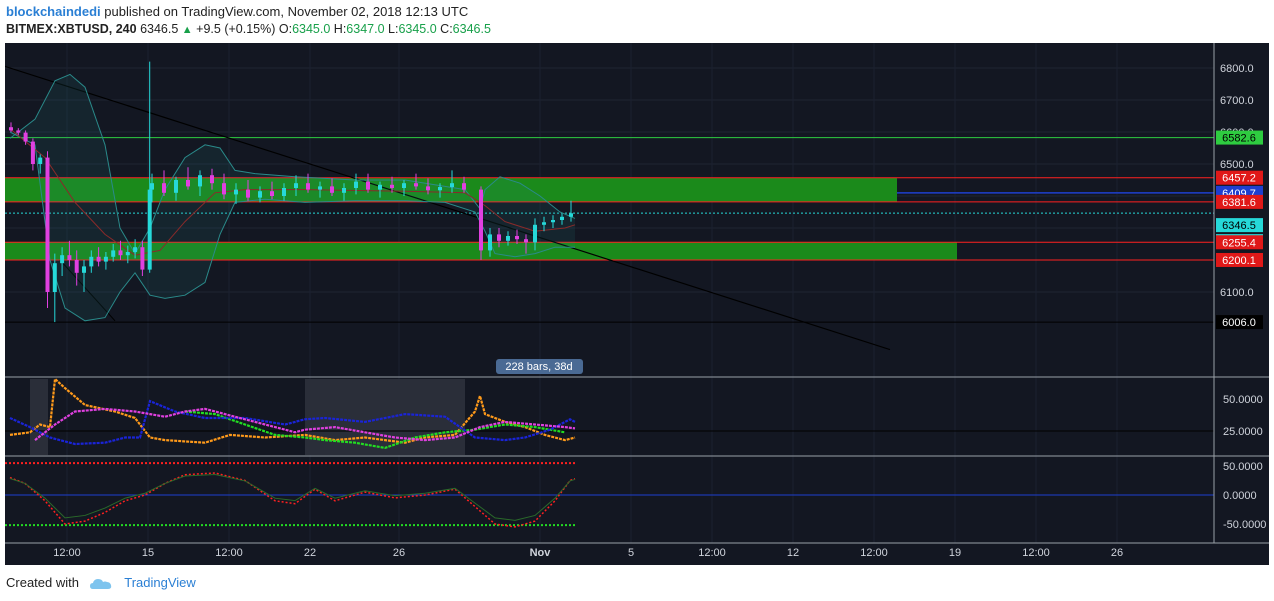 The width and height of the screenshot is (1274, 601). I want to click on measure-tooltip: 228 bars, 38d, so click(539, 366).